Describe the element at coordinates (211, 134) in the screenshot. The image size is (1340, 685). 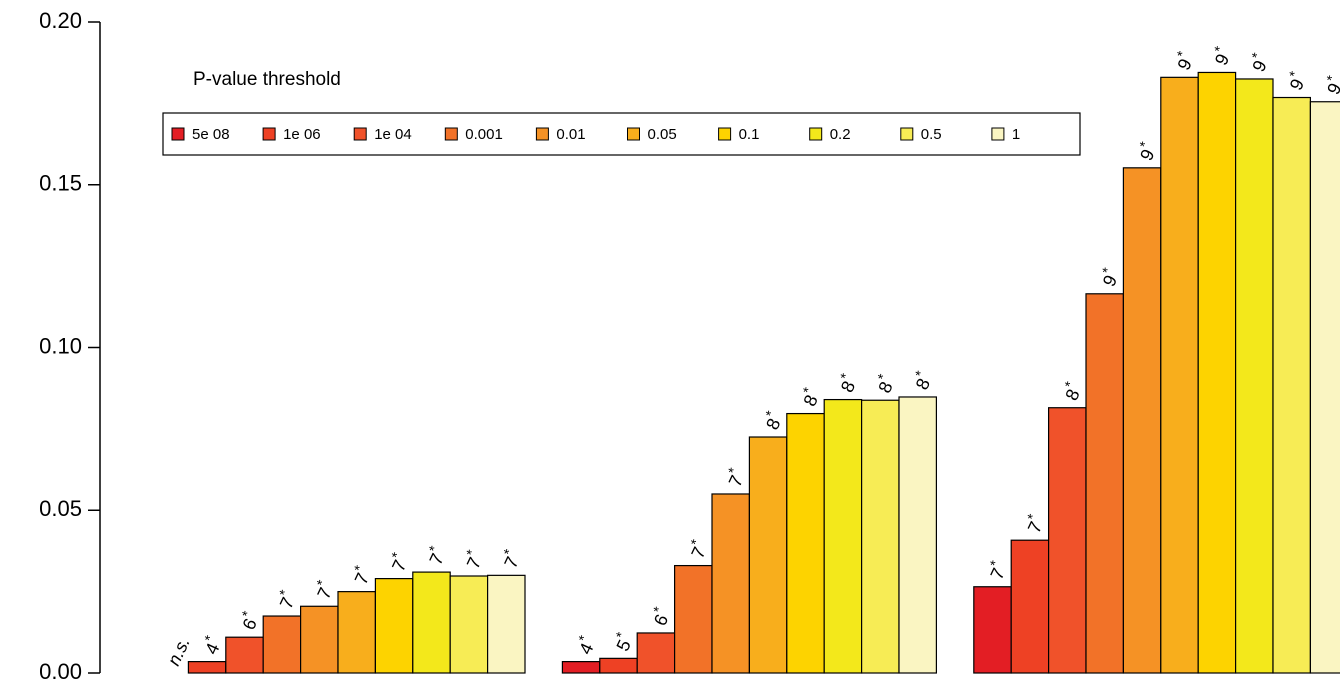
I see `legend-label: 5e 08` at that location.